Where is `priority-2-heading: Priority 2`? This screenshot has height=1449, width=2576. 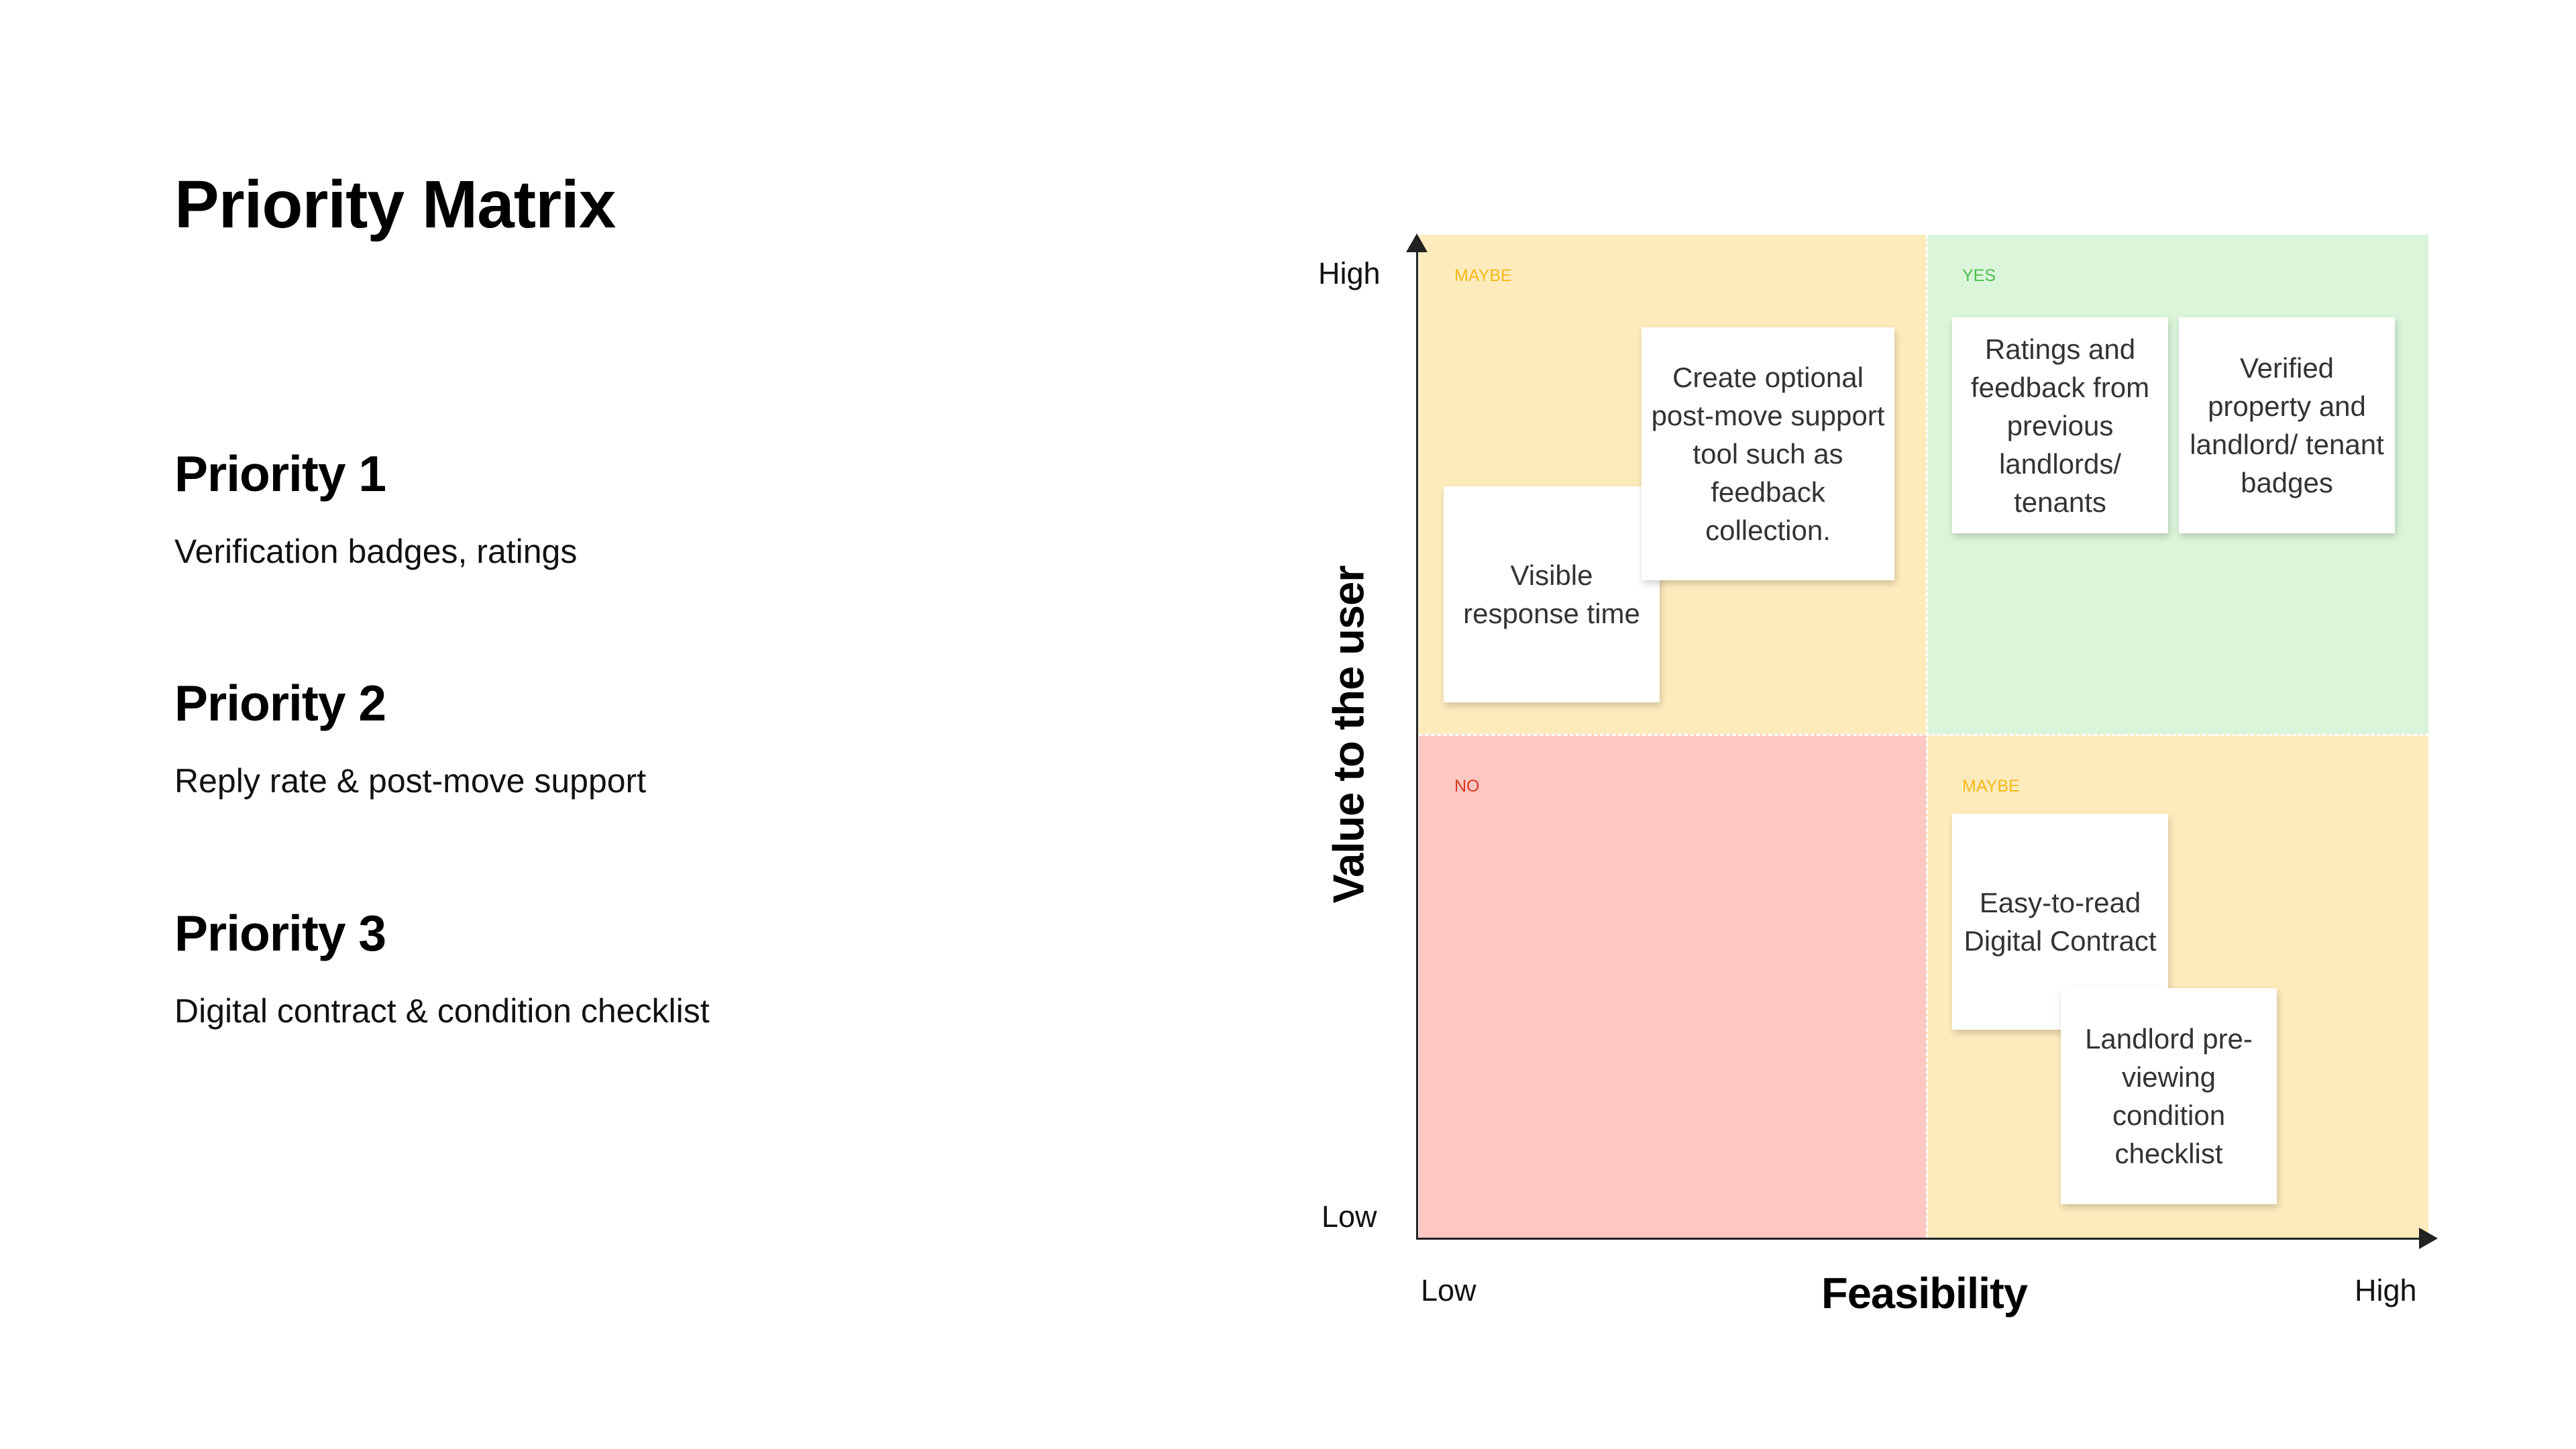 priority-2-heading: Priority 2 is located at coordinates (280, 703).